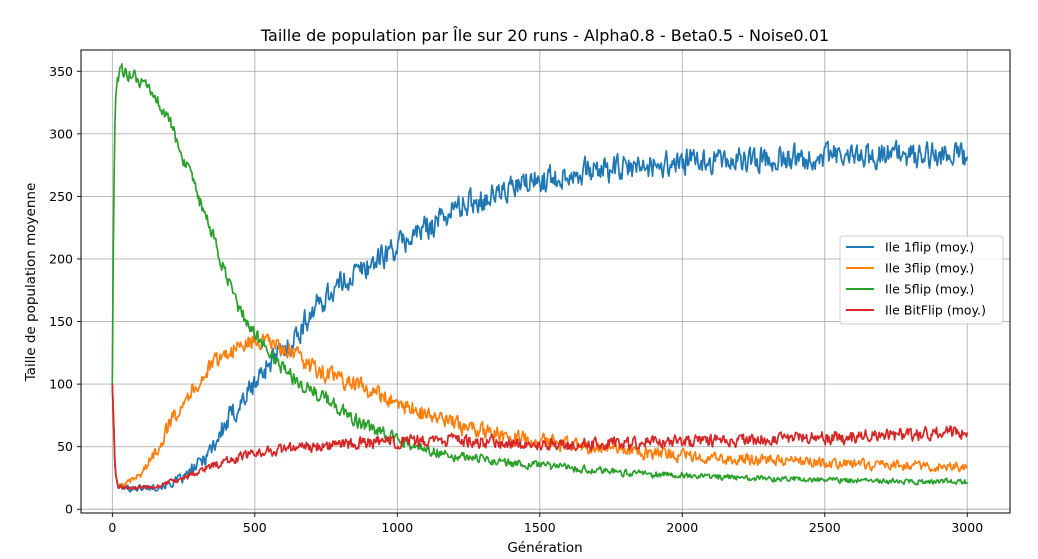 This screenshot has width=1038, height=559. Describe the element at coordinates (61, 321) in the screenshot. I see `y-tick-label: 150` at that location.